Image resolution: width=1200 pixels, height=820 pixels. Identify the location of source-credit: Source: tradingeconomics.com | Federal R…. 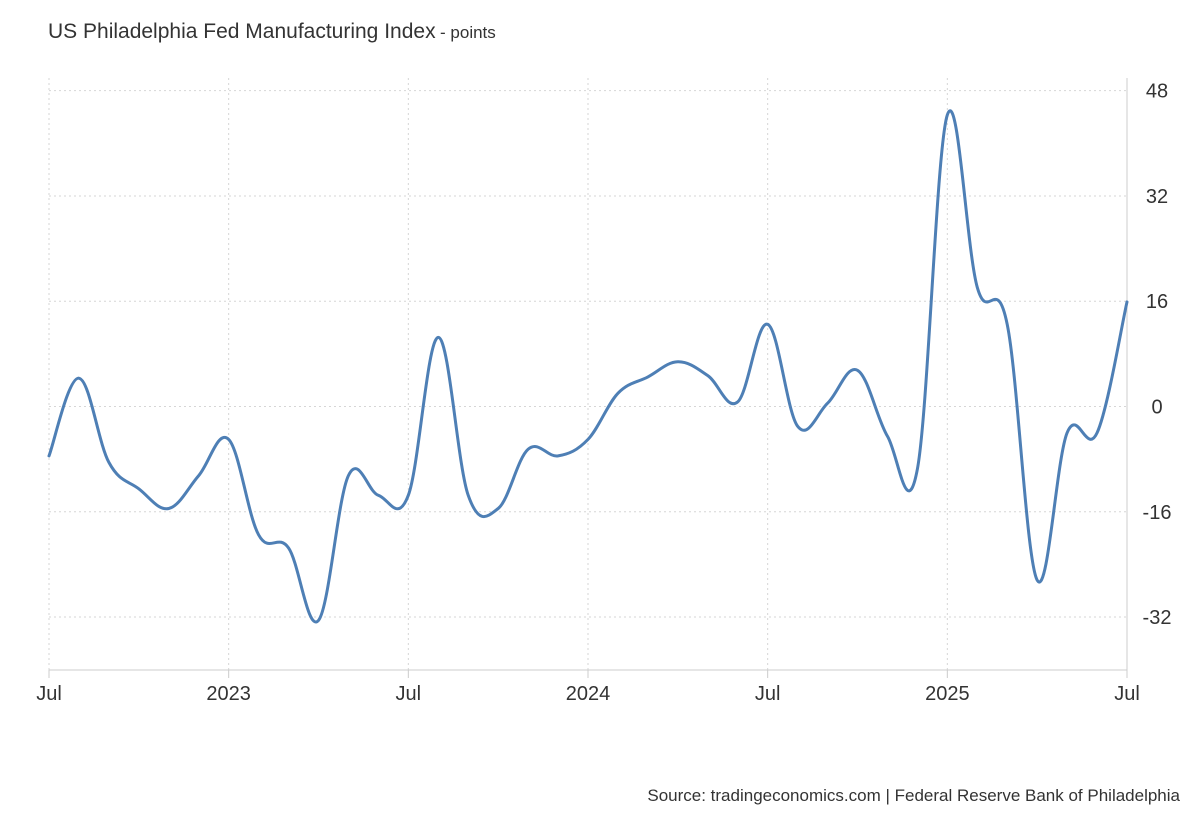
(913, 795).